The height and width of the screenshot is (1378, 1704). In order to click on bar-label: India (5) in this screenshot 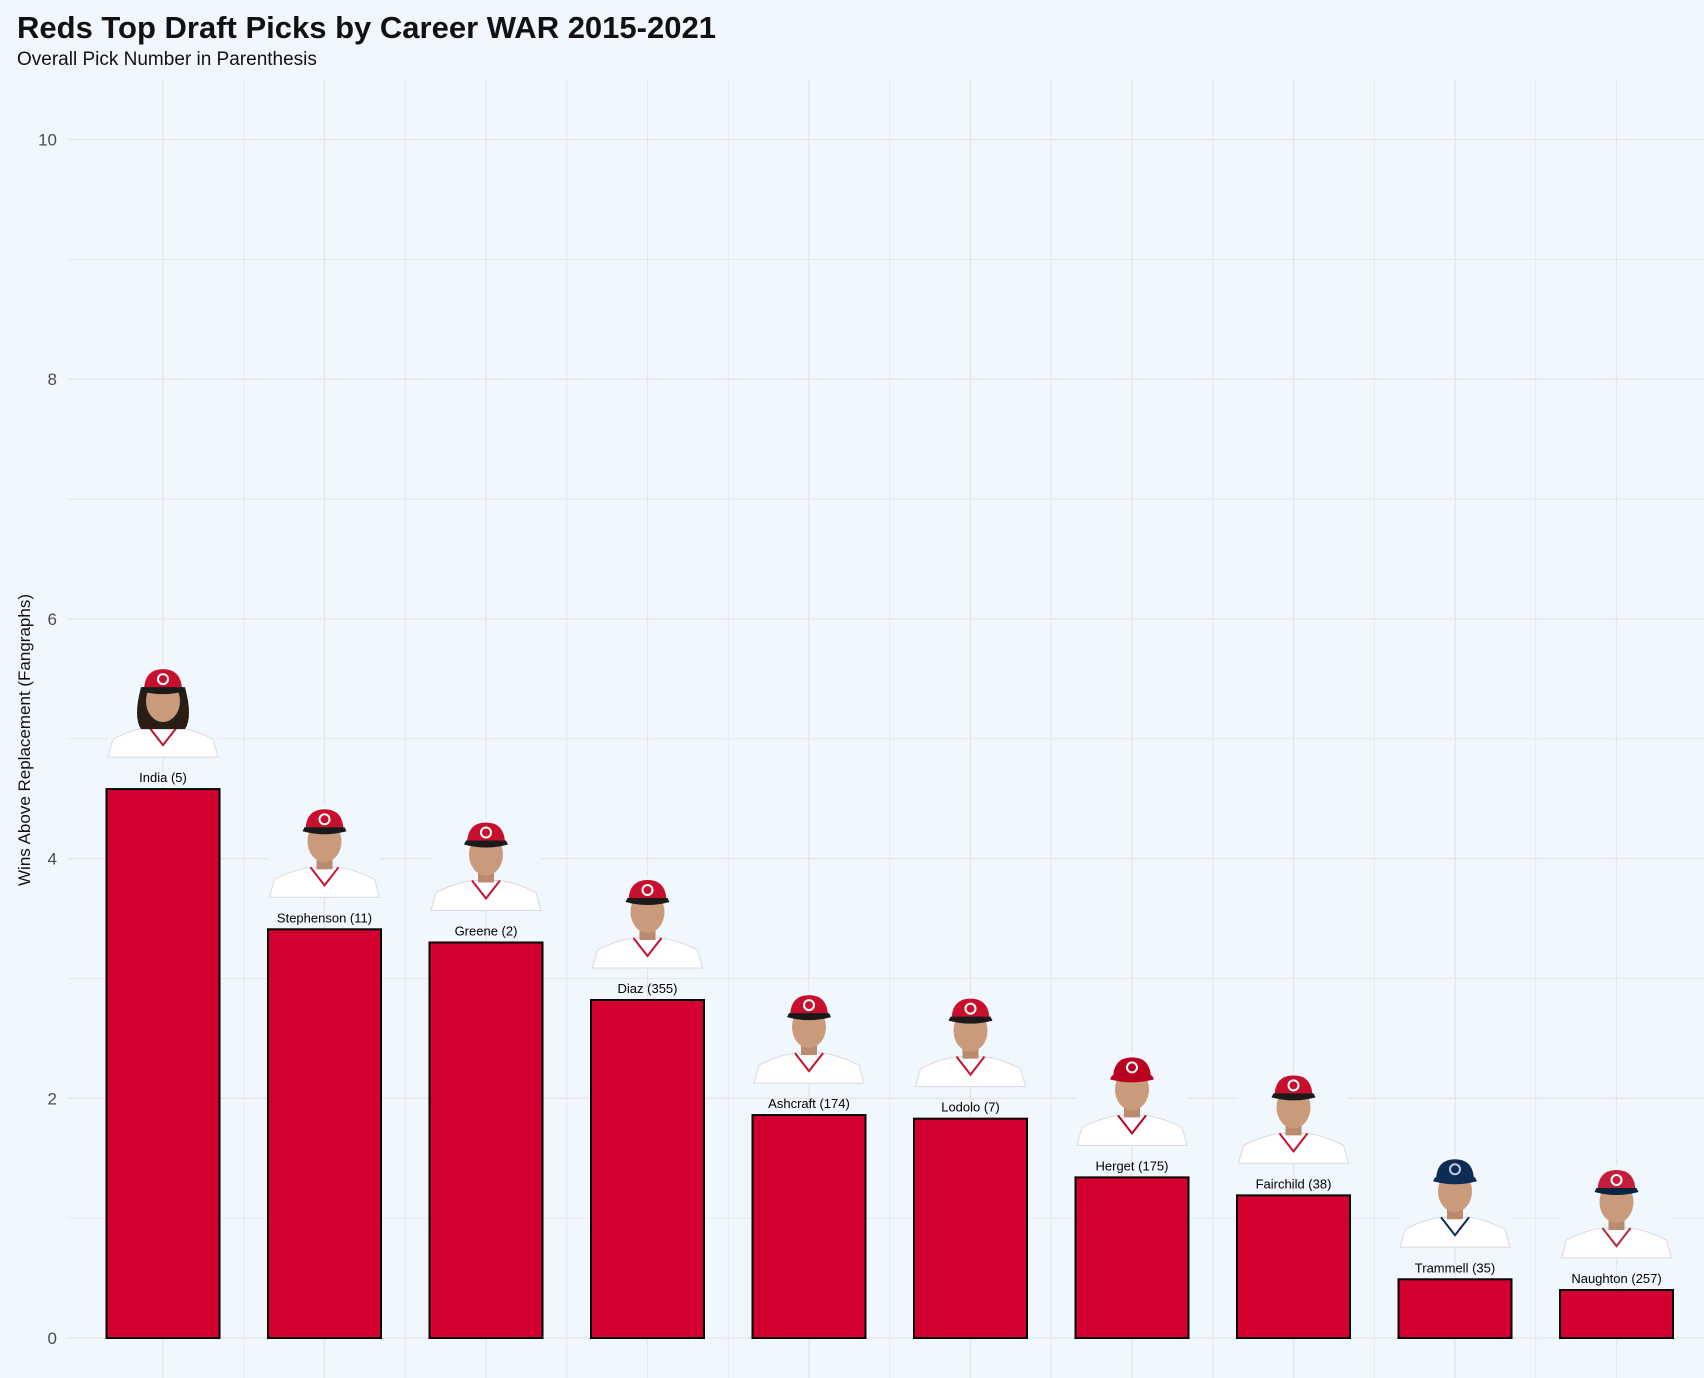, I will do `click(163, 777)`.